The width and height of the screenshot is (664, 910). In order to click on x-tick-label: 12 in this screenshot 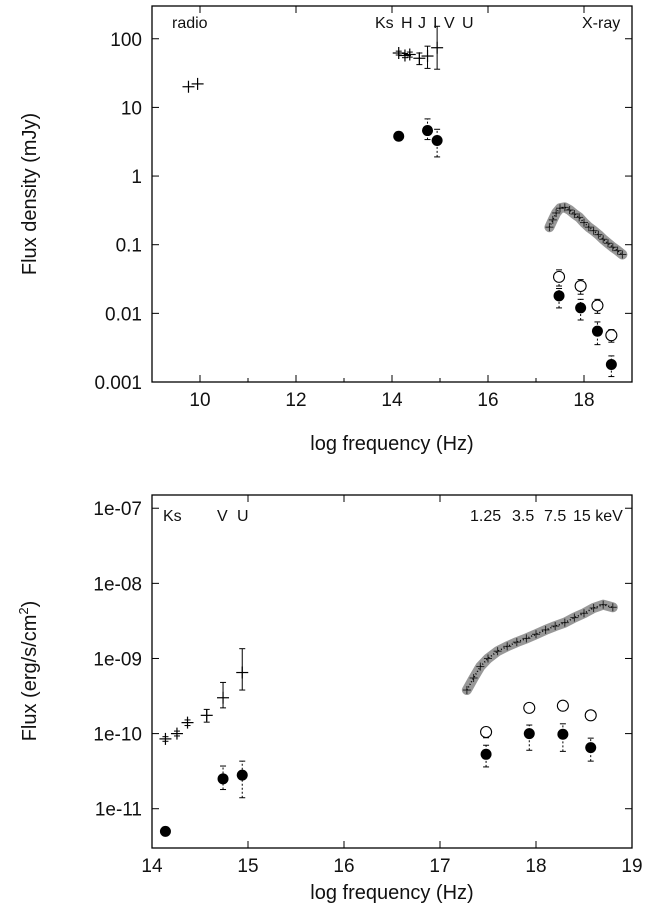, I will do `click(295, 400)`.